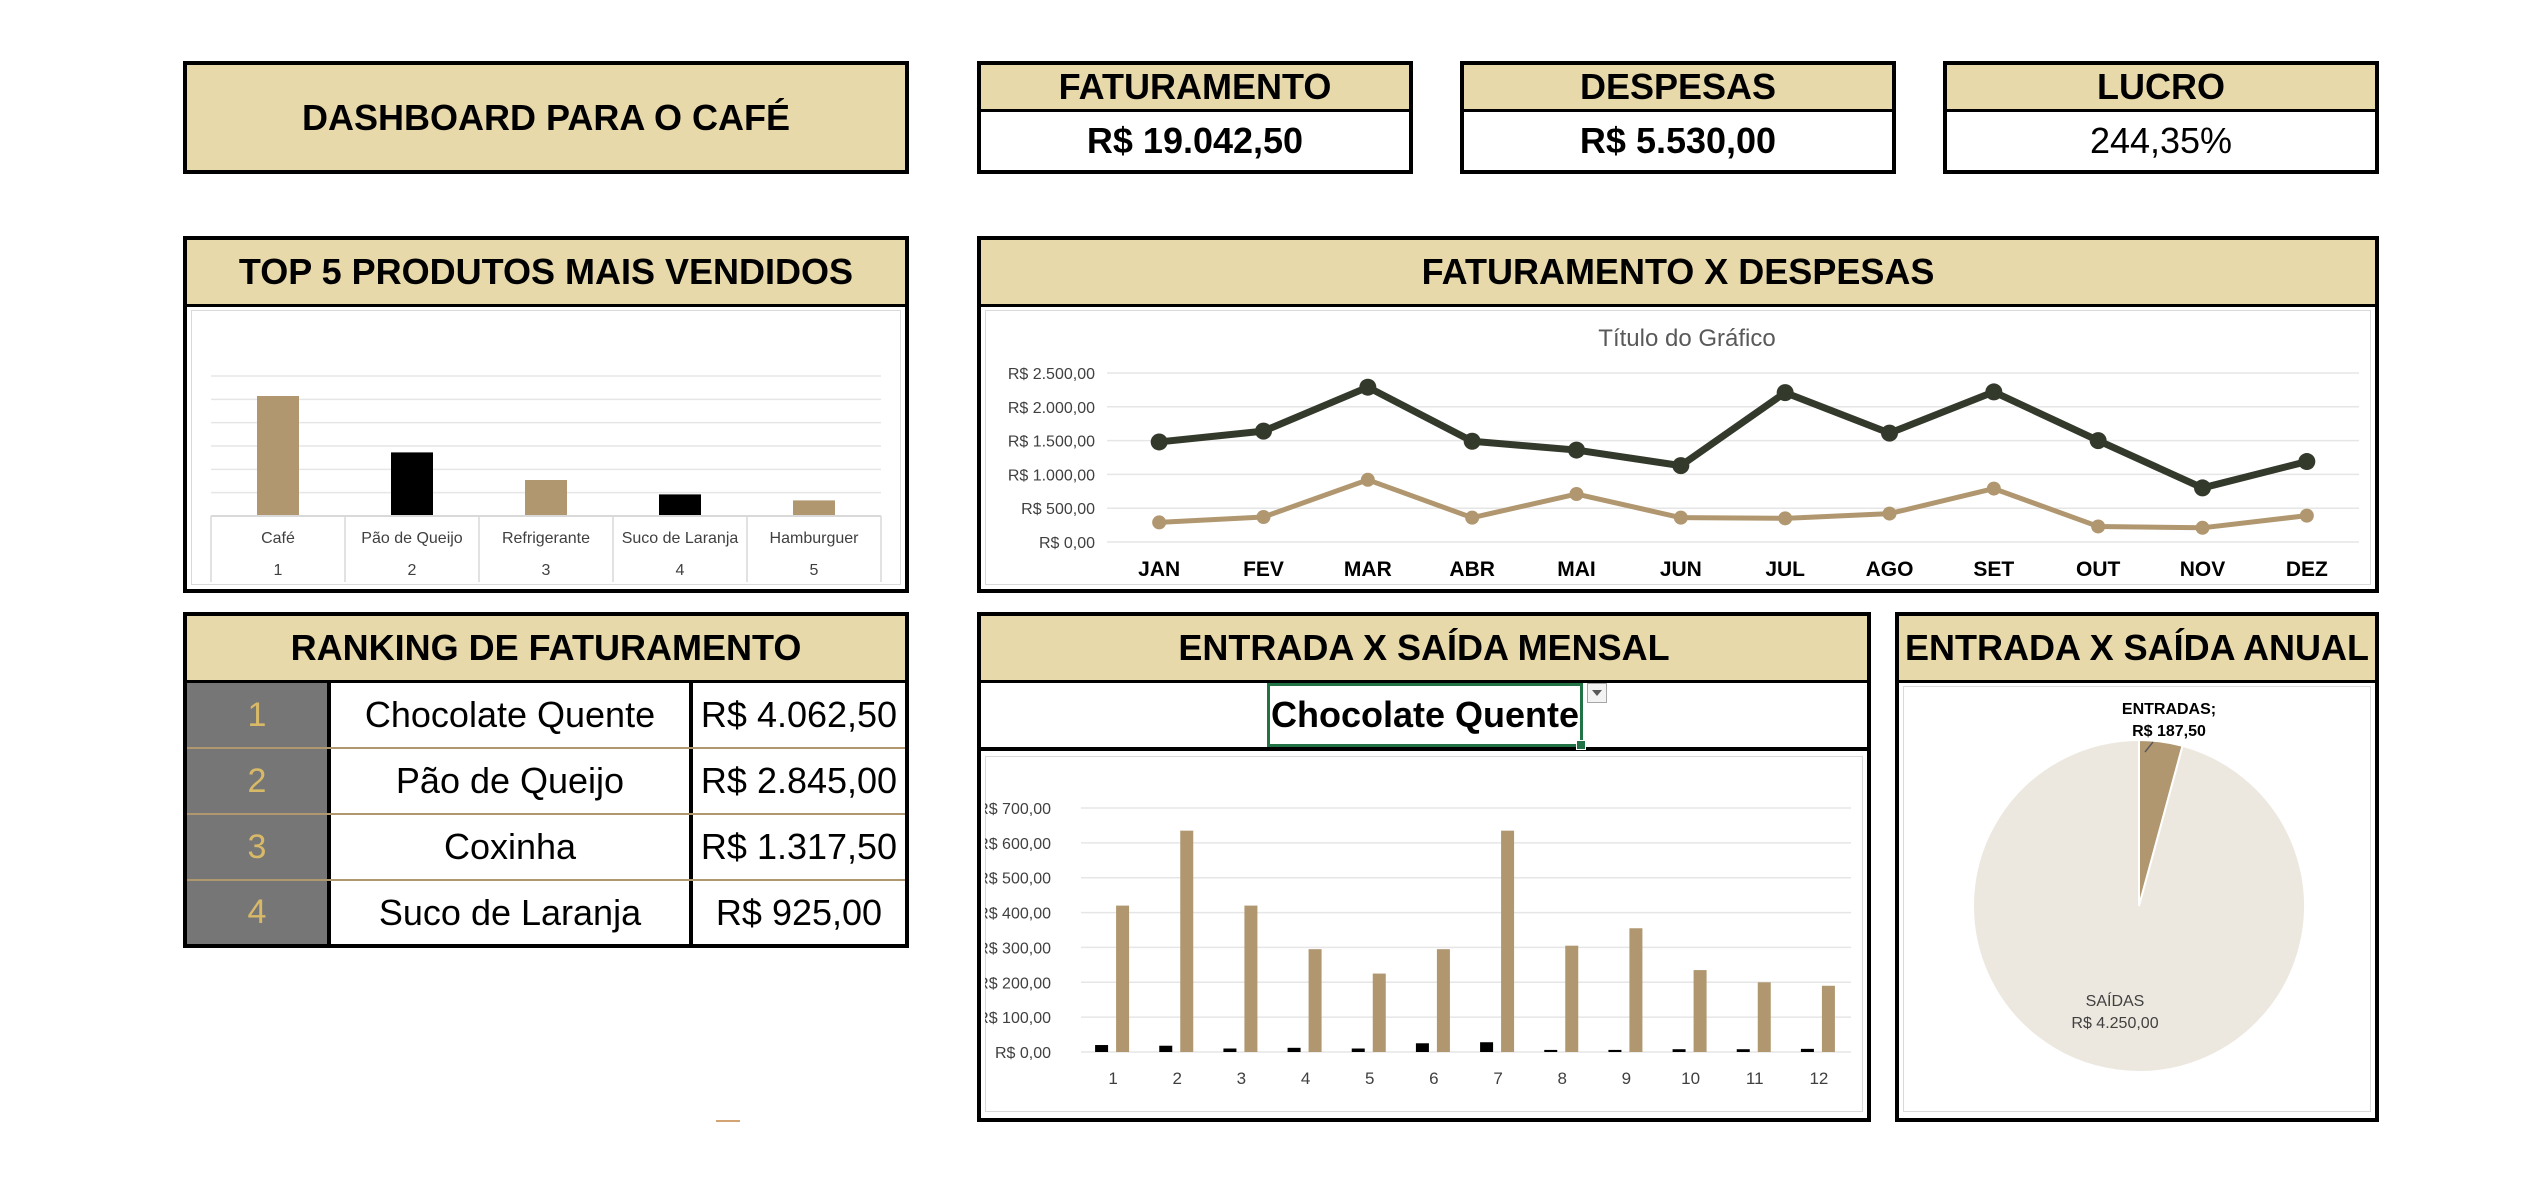 The height and width of the screenshot is (1200, 2544). What do you see at coordinates (259, 715) in the screenshot?
I see `ranking-position: 1` at bounding box center [259, 715].